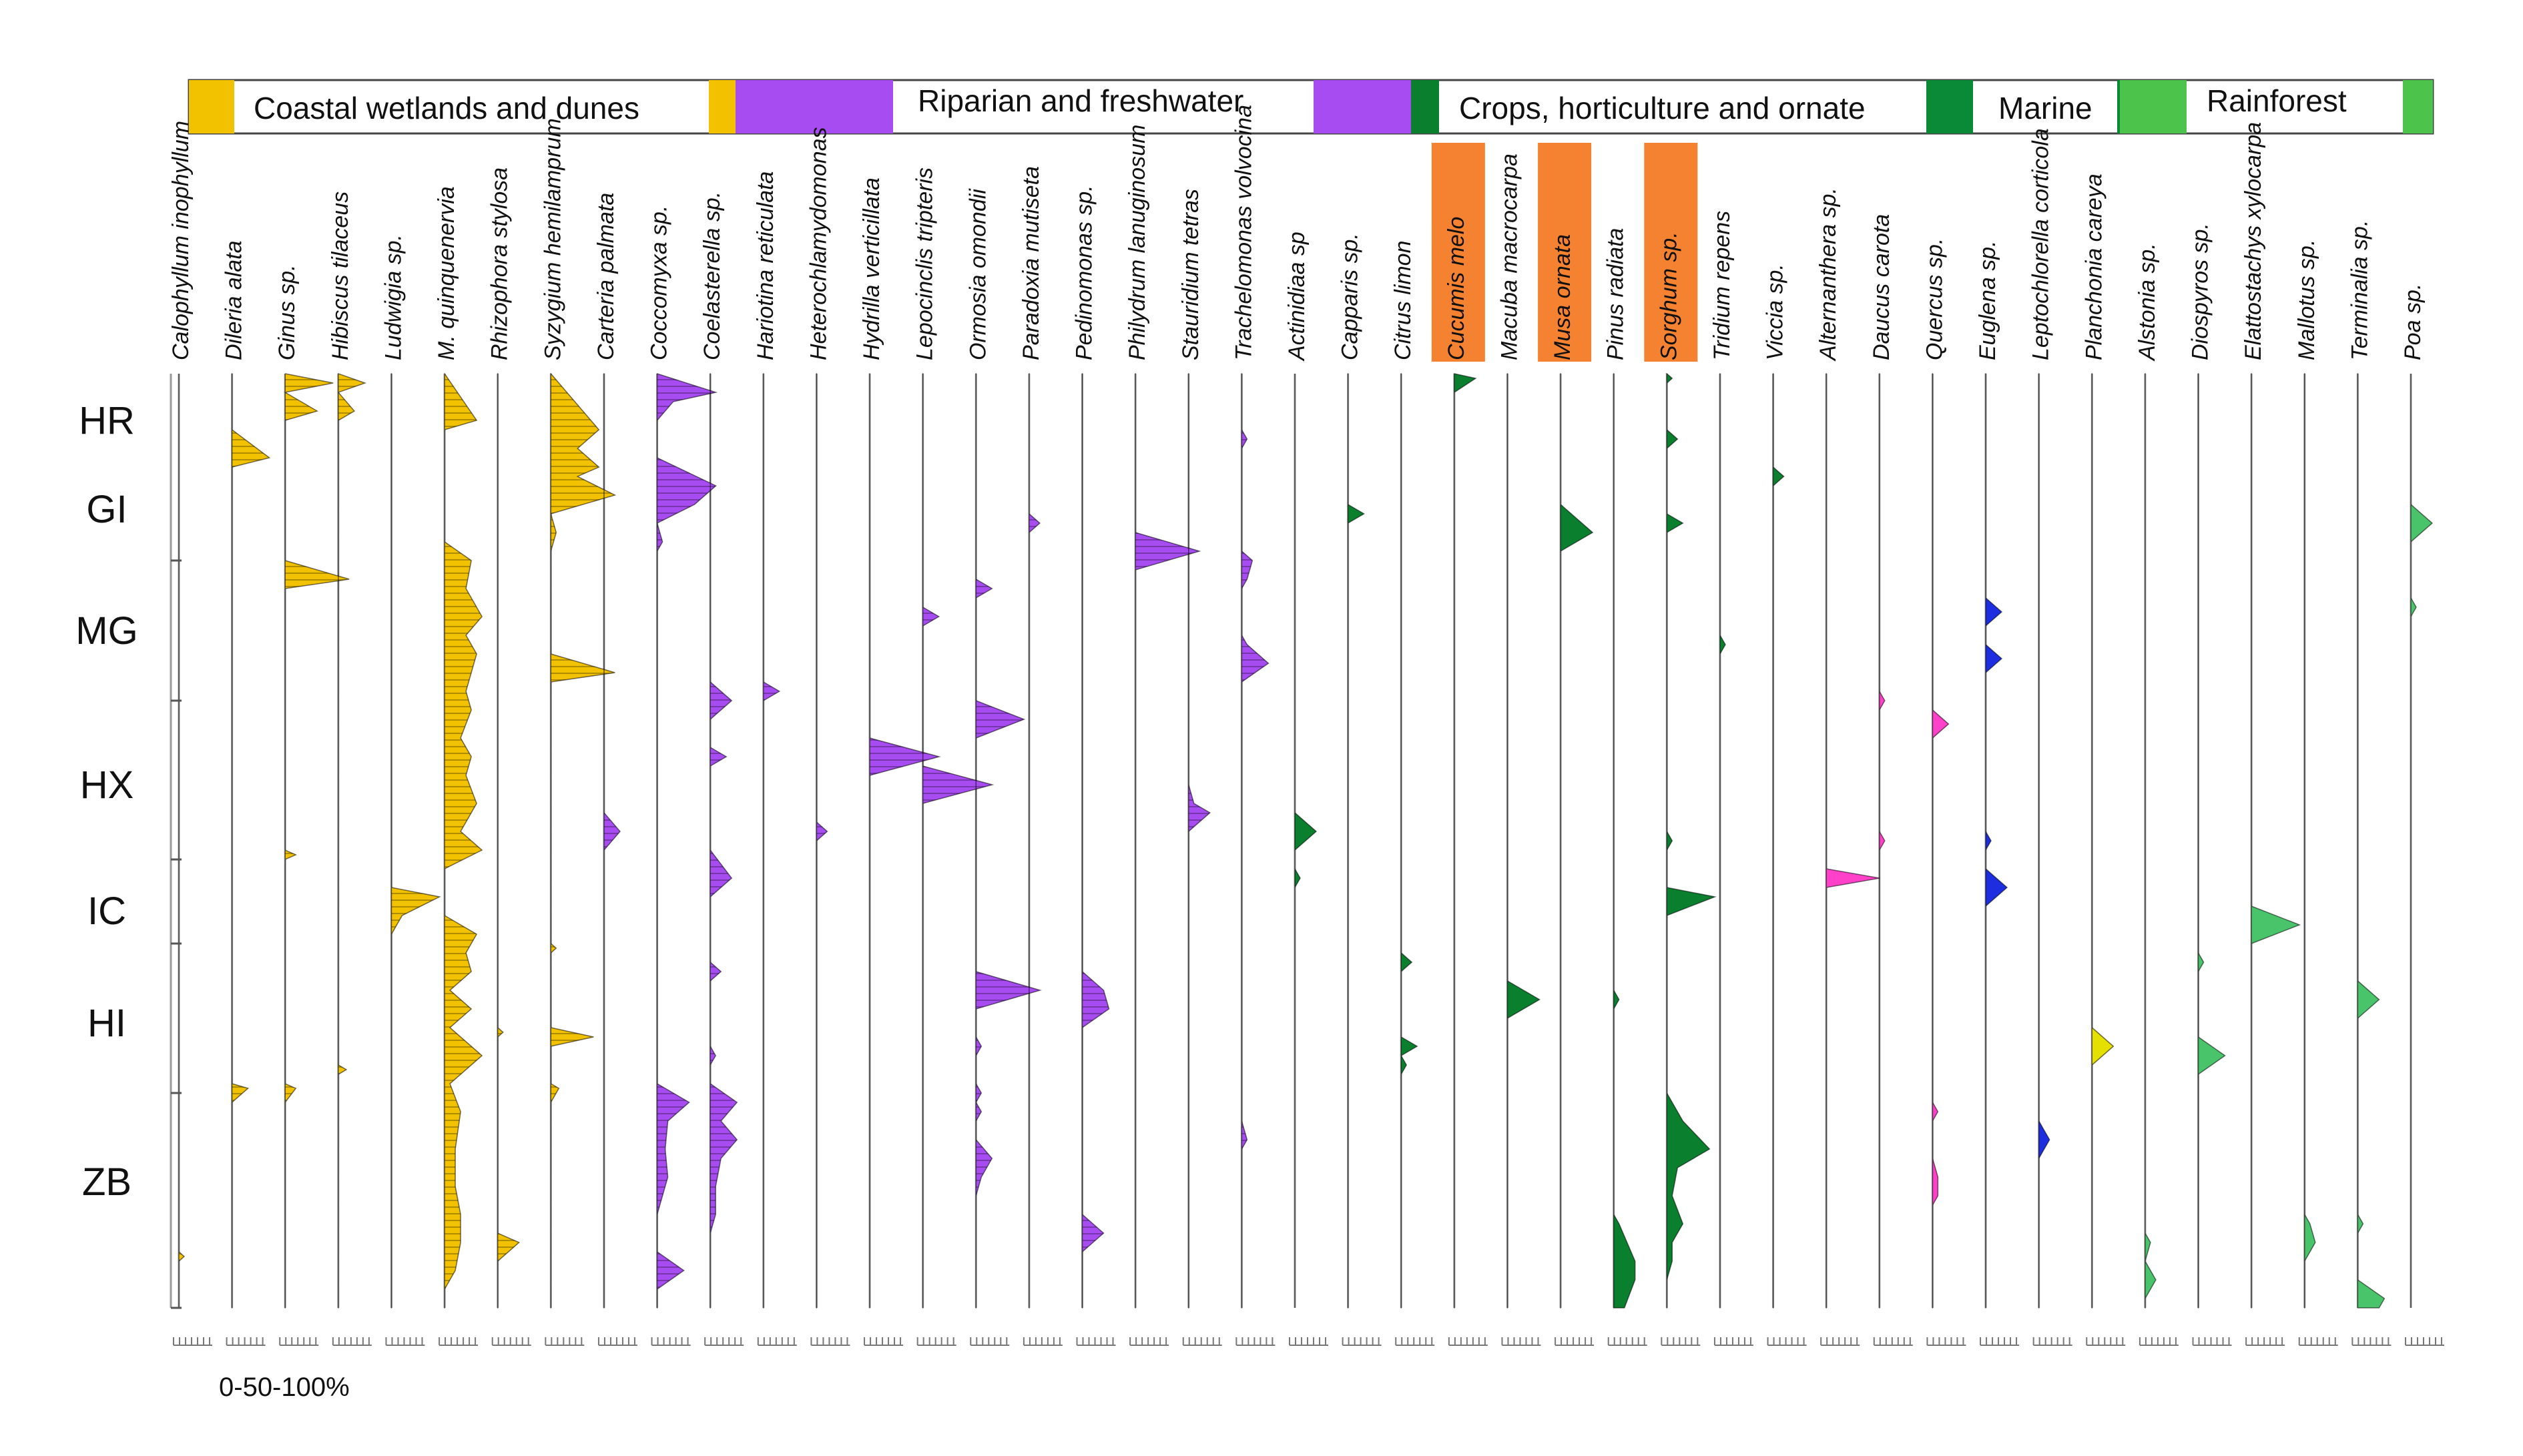  What do you see at coordinates (1190, 274) in the screenshot?
I see `taxon-label-stauridium-tetras: Stauridium tetras` at bounding box center [1190, 274].